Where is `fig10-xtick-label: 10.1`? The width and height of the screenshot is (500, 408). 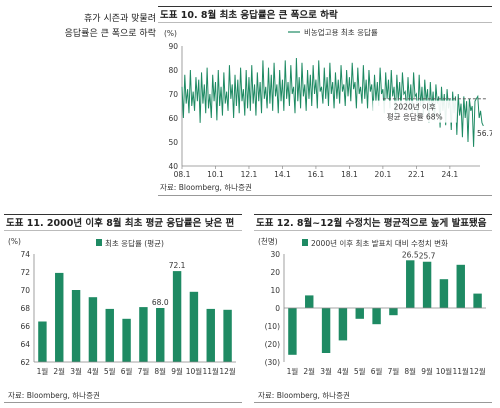 fig10-xtick-label: 10.1 is located at coordinates (215, 174).